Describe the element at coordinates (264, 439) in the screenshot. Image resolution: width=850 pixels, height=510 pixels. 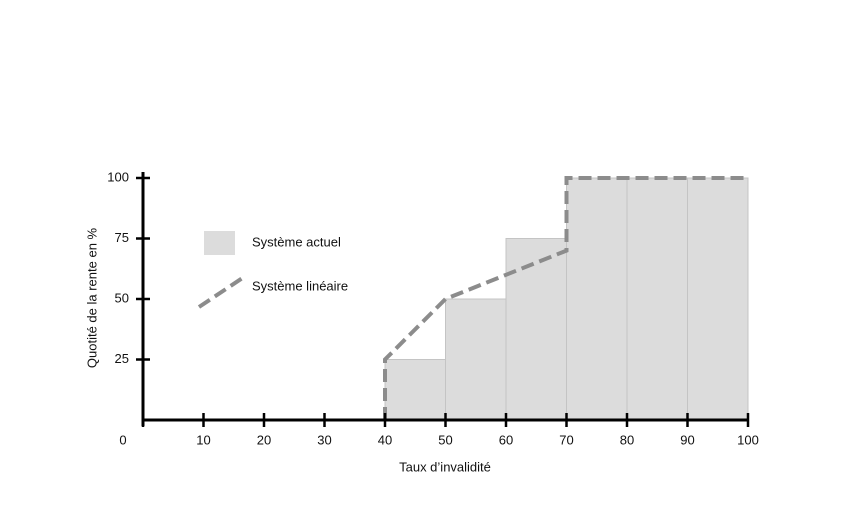
I see `x-tick-label: 20` at that location.